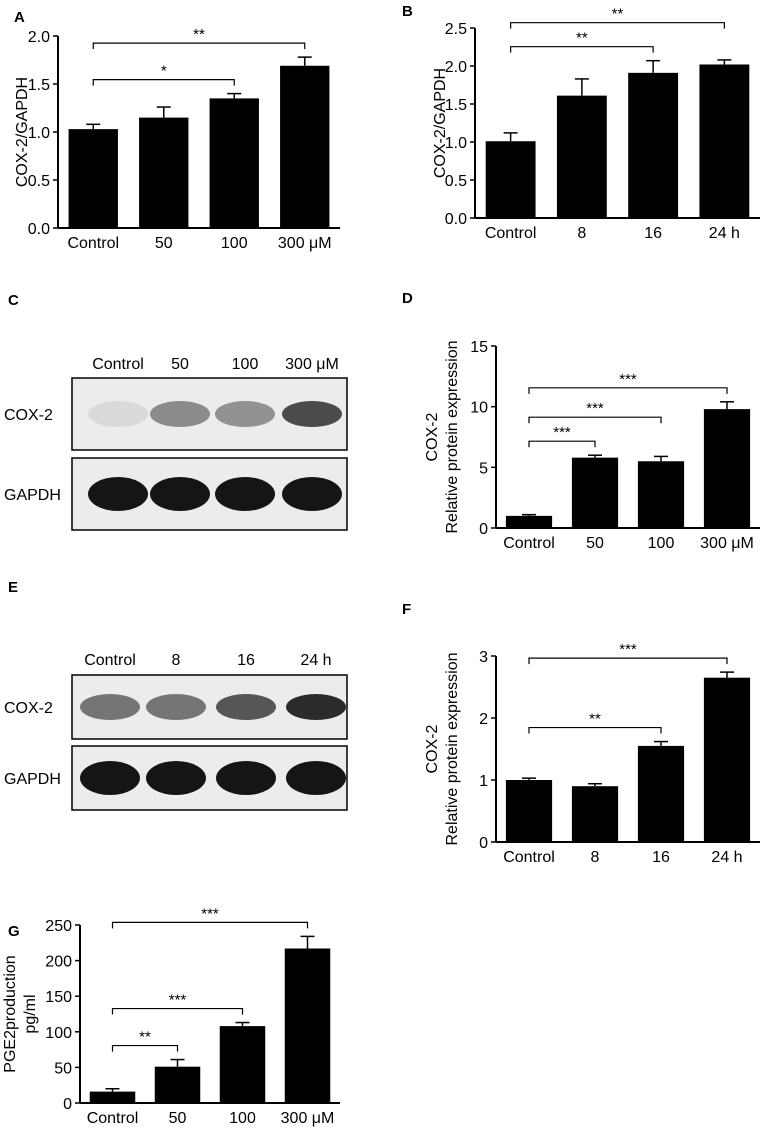  What do you see at coordinates (483, 843) in the screenshot?
I see `y-tick-label: 0` at bounding box center [483, 843].